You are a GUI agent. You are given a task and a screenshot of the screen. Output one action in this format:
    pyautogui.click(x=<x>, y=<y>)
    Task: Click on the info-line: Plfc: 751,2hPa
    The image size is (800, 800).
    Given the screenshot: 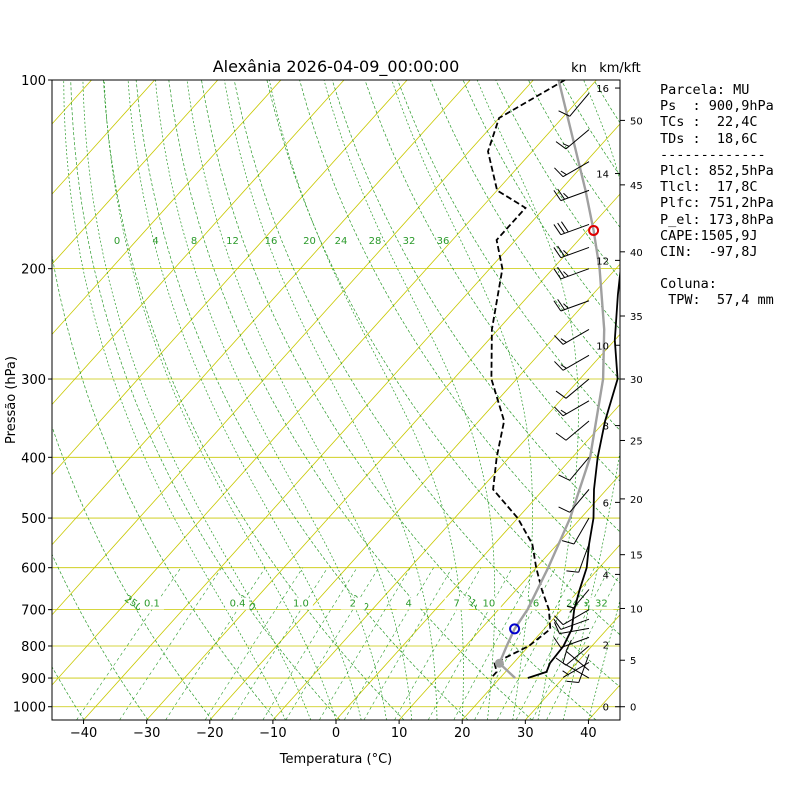 What is the action you would take?
    pyautogui.click(x=717, y=203)
    